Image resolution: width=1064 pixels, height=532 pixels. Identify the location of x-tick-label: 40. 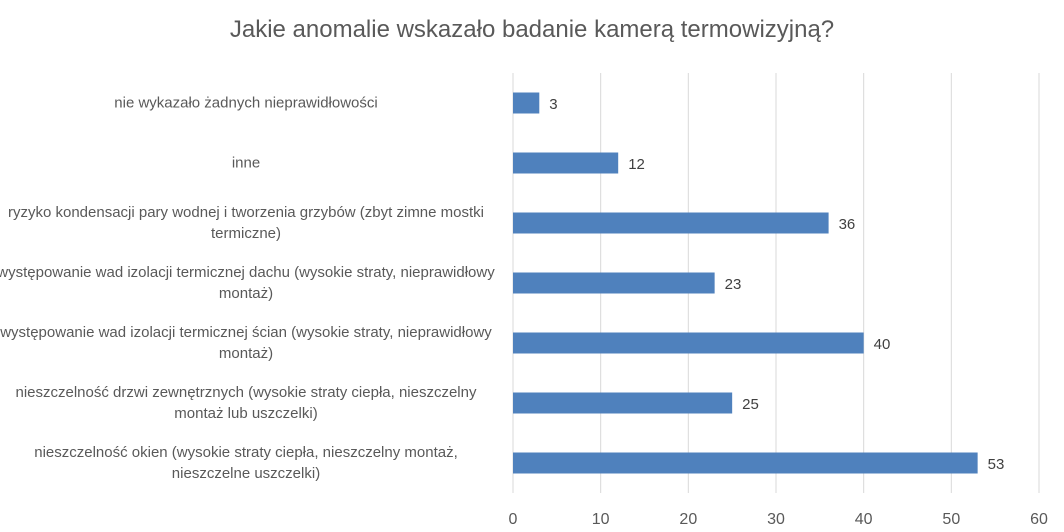
(864, 519).